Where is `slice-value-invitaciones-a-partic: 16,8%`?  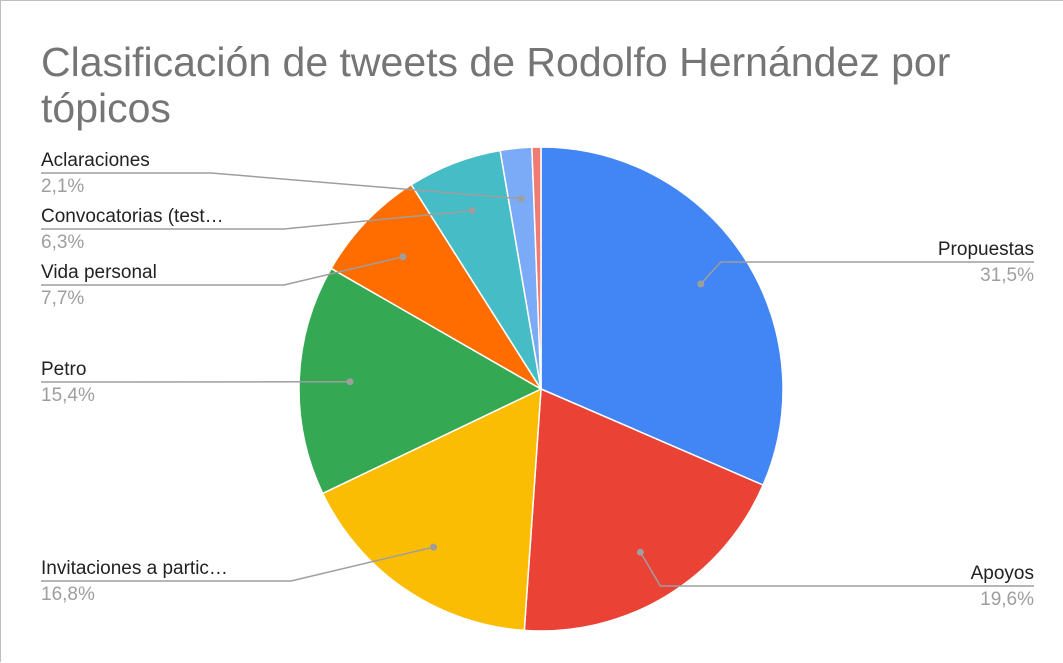 slice-value-invitaciones-a-partic: 16,8% is located at coordinates (68, 594).